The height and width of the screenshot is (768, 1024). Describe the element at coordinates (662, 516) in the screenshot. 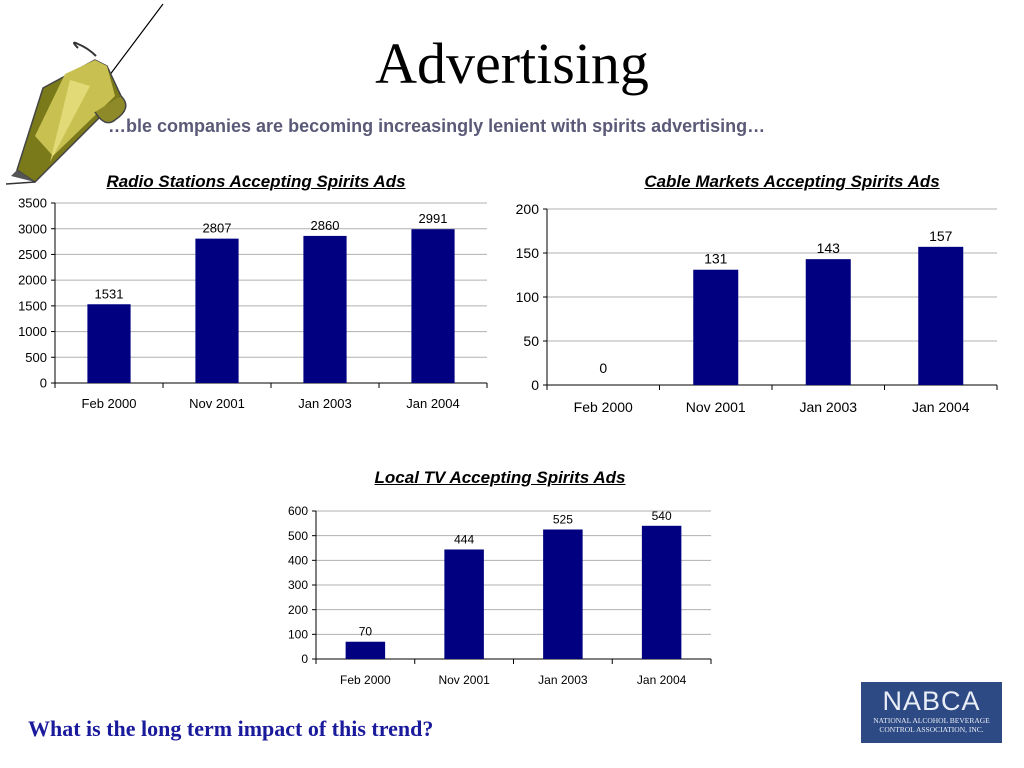

I see `data-label: 540` at that location.